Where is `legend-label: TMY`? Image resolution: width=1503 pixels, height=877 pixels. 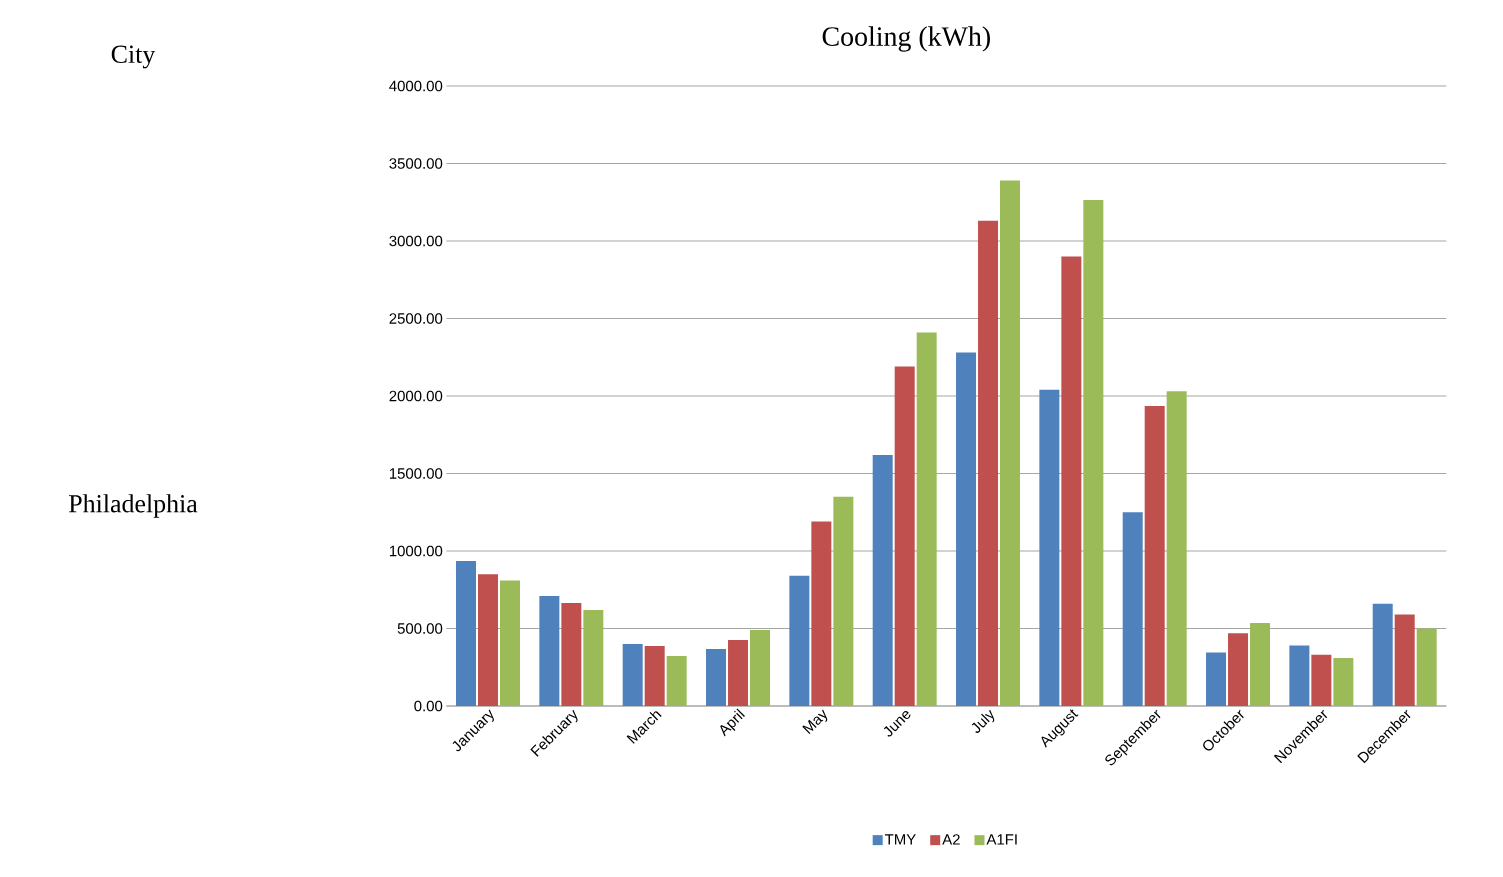 legend-label: TMY is located at coordinates (900, 839).